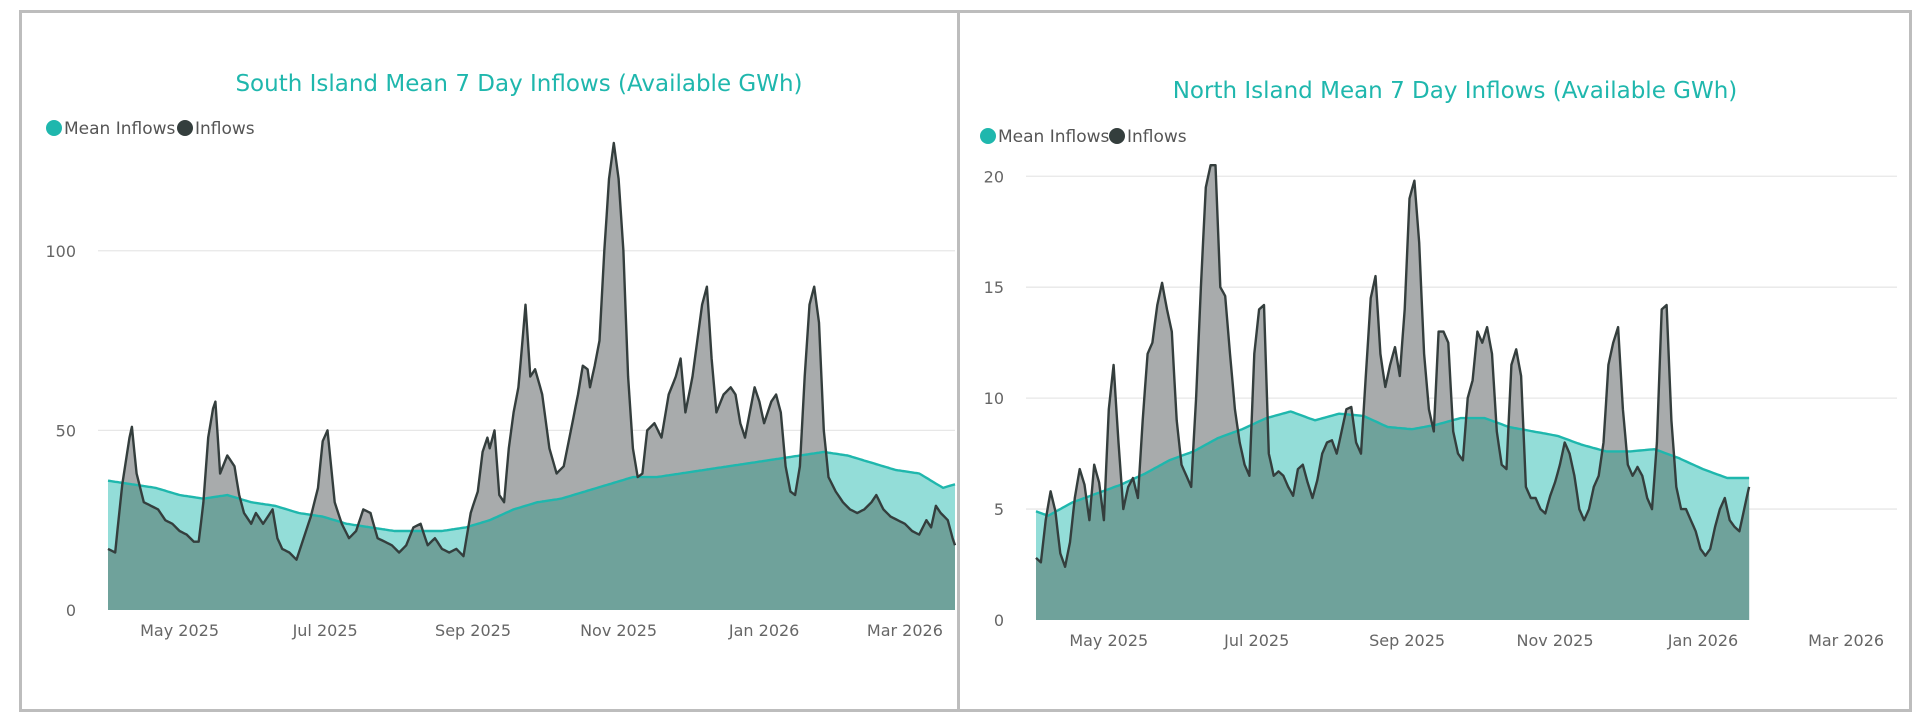 Image resolution: width=1925 pixels, height=728 pixels. Describe the element at coordinates (66, 430) in the screenshot. I see `y-tick-label: 50` at that location.